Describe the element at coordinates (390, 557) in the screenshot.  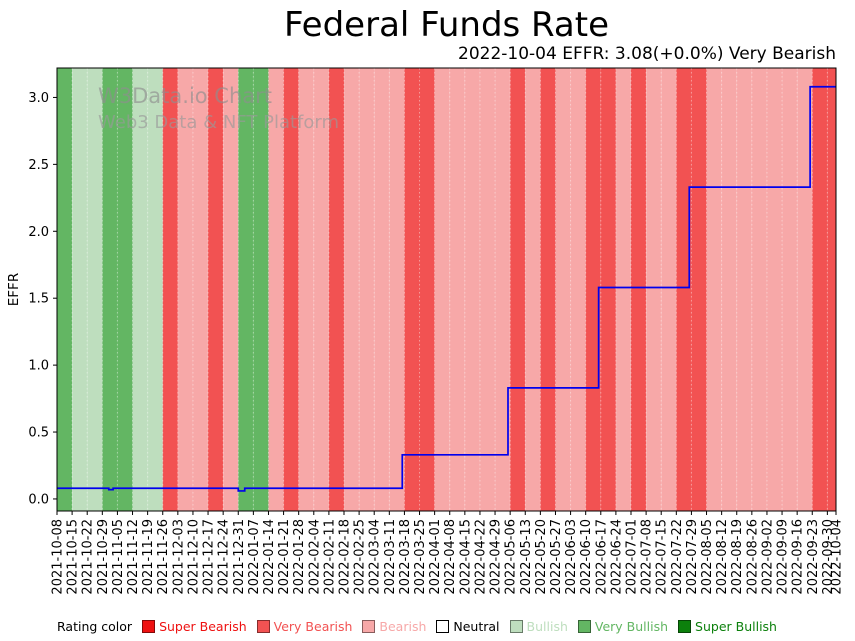
I see `x-tick-label: 2022-03-11` at that location.